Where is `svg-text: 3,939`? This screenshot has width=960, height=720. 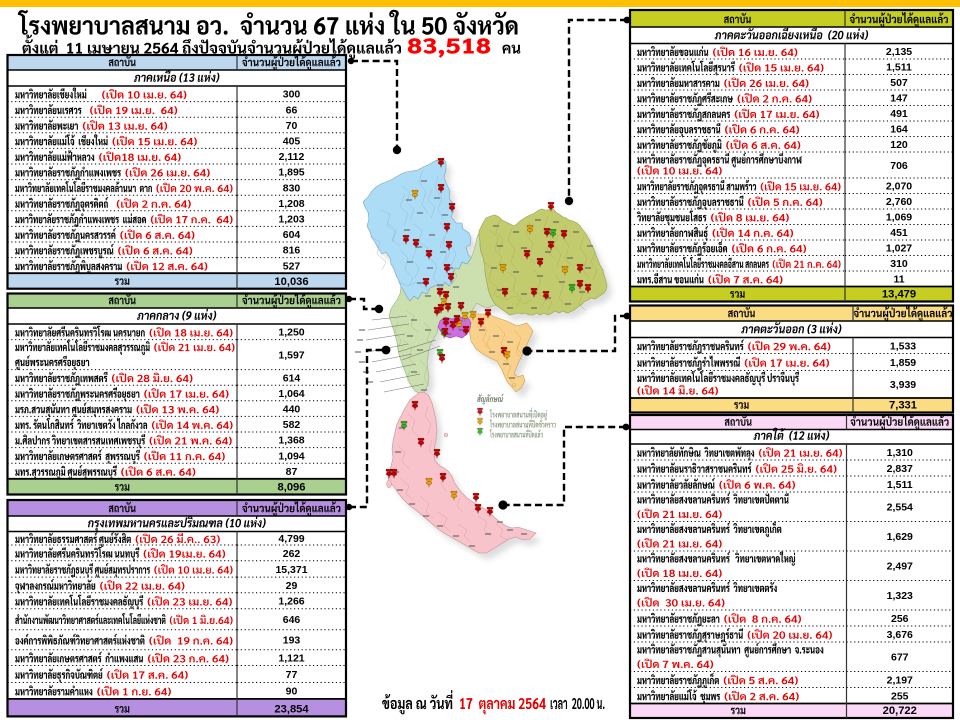 svg-text: 3,939 is located at coordinates (903, 385).